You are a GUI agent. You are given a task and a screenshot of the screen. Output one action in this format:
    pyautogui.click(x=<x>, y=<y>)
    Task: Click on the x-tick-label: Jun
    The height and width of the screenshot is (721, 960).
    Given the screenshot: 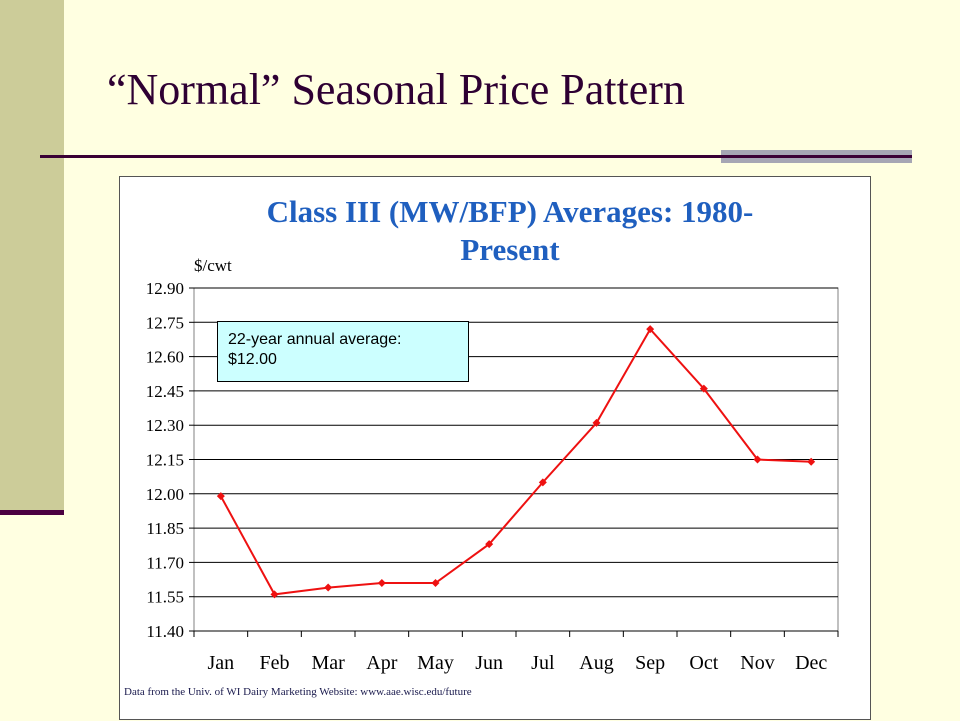 What is the action you would take?
    pyautogui.click(x=489, y=663)
    